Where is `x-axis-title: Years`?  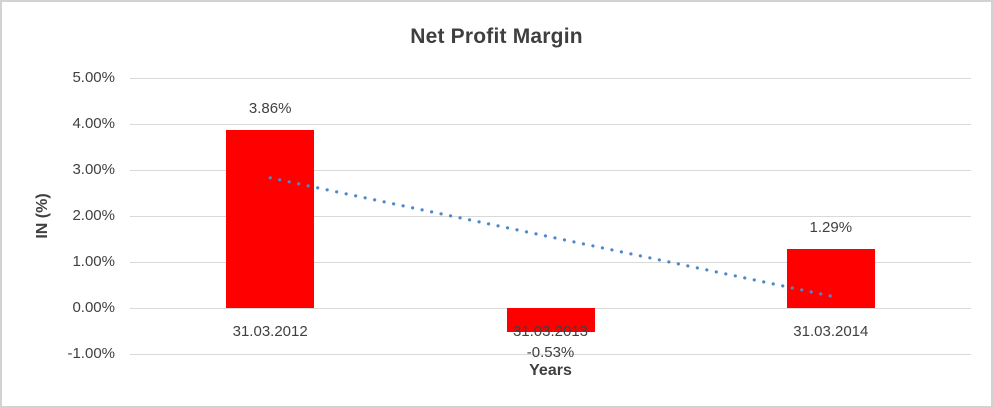
x-axis-title: Years is located at coordinates (550, 370).